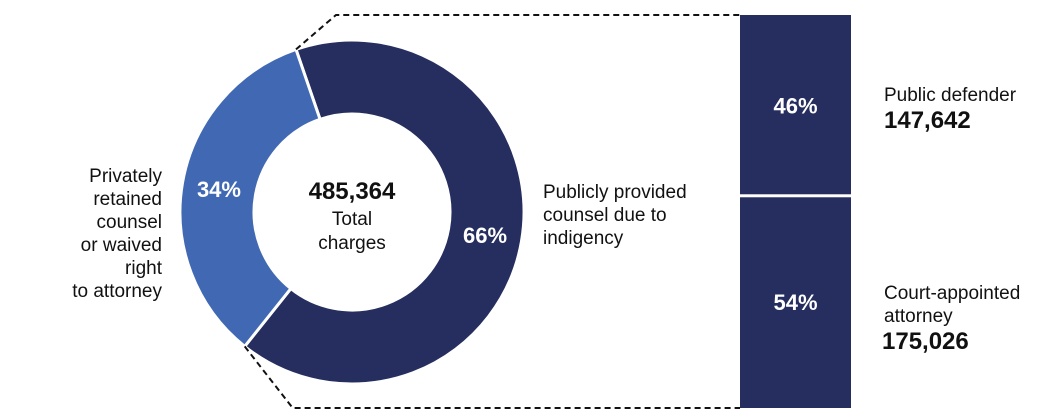  I want to click on private-counsel-label-line-2: retained counsel, so click(106, 211).